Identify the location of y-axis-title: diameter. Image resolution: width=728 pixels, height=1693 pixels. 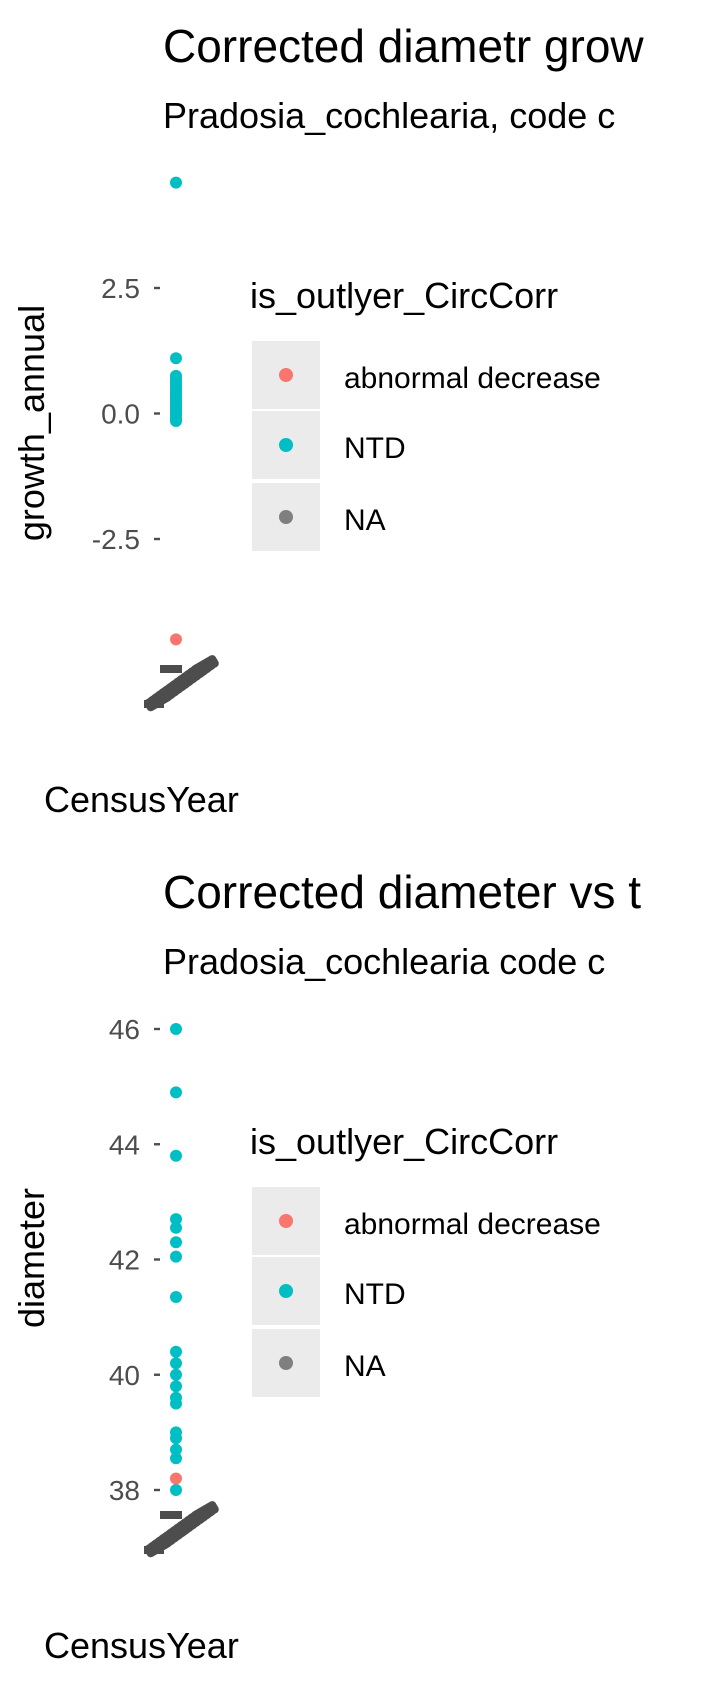
(31, 1258).